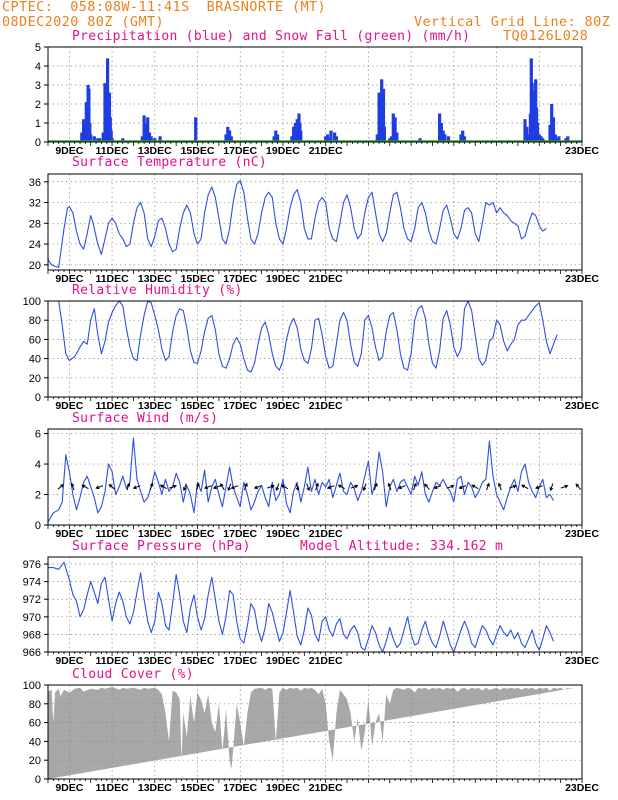  What do you see at coordinates (32, 653) in the screenshot?
I see `y-tick-label: 966` at bounding box center [32, 653].